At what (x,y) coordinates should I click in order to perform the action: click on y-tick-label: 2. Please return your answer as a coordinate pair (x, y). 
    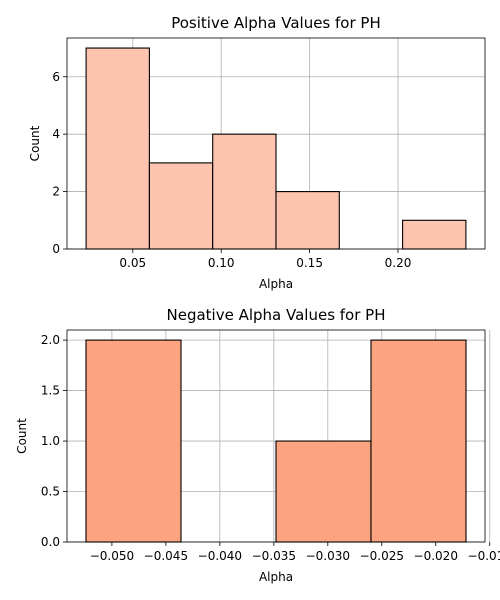
    Looking at the image, I should click on (56, 192).